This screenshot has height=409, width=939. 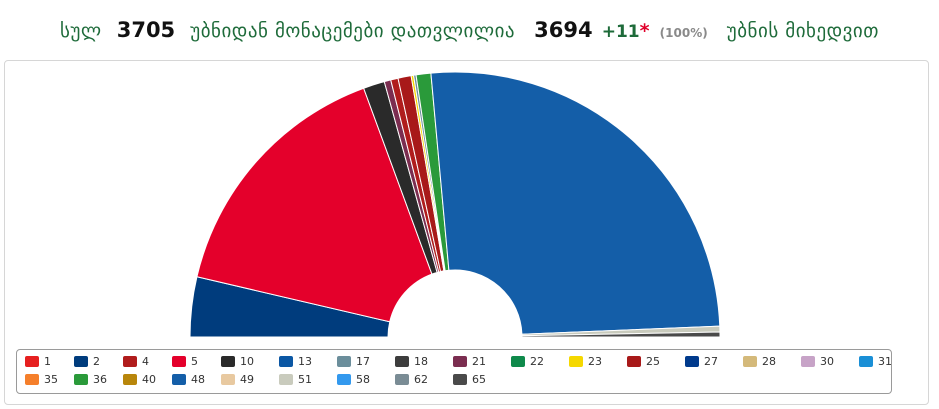 What do you see at coordinates (149, 379) in the screenshot?
I see `legend-label: 40` at bounding box center [149, 379].